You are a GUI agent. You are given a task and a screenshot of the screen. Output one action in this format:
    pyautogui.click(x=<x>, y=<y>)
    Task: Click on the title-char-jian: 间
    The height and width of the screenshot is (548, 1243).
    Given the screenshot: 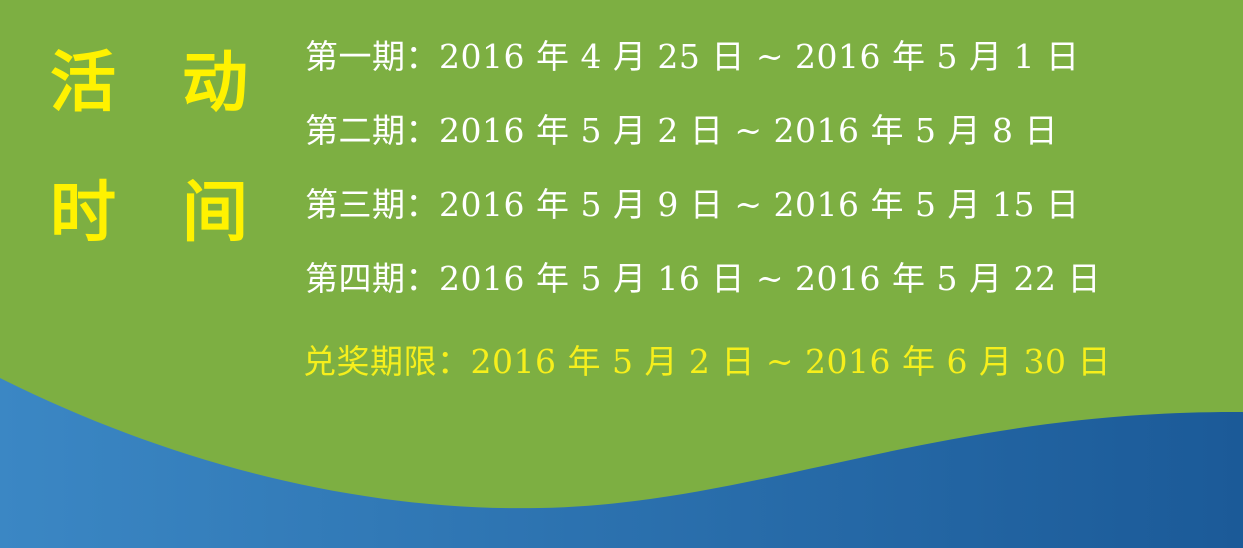 What is the action you would take?
    pyautogui.click(x=215, y=212)
    